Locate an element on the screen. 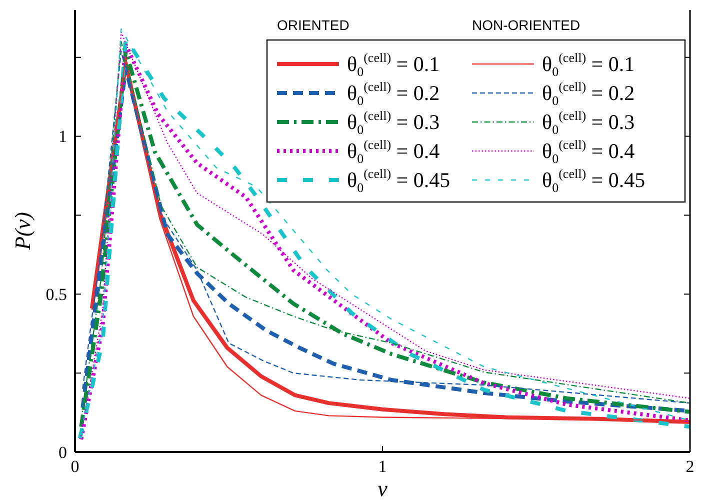 This screenshot has width=706, height=501. y-axis-title: P(v) is located at coordinates (22, 231).